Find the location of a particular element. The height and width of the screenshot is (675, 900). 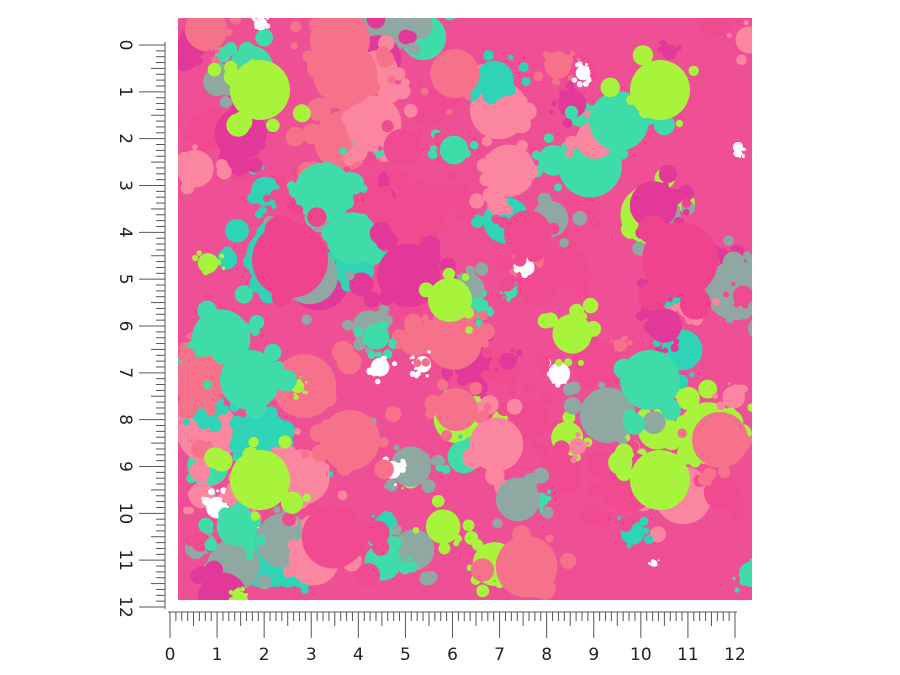

ruler-label: 8 is located at coordinates (546, 655).